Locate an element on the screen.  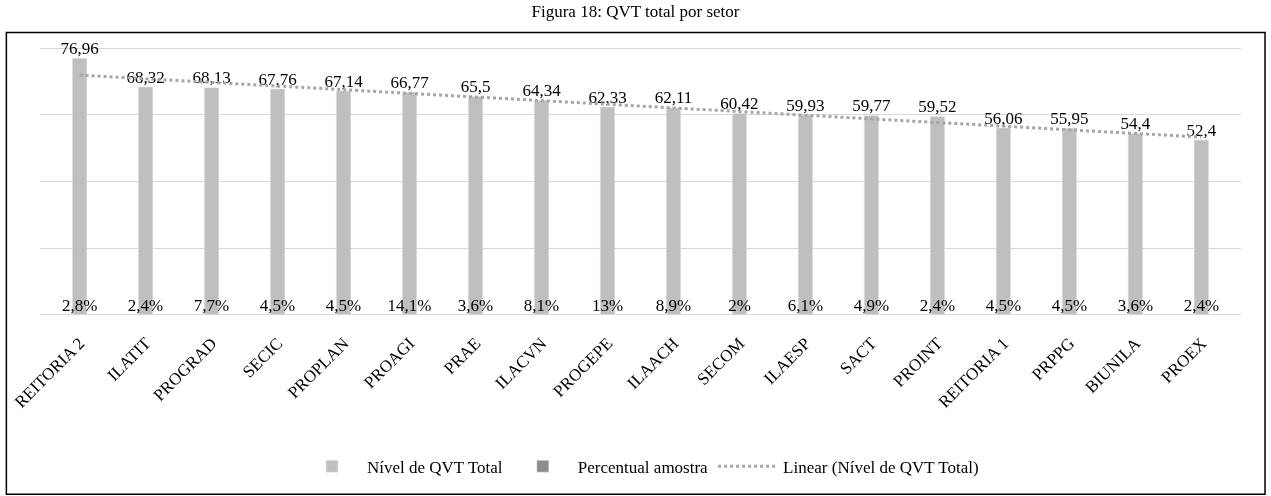
text: 6,1% is located at coordinates (805, 305).